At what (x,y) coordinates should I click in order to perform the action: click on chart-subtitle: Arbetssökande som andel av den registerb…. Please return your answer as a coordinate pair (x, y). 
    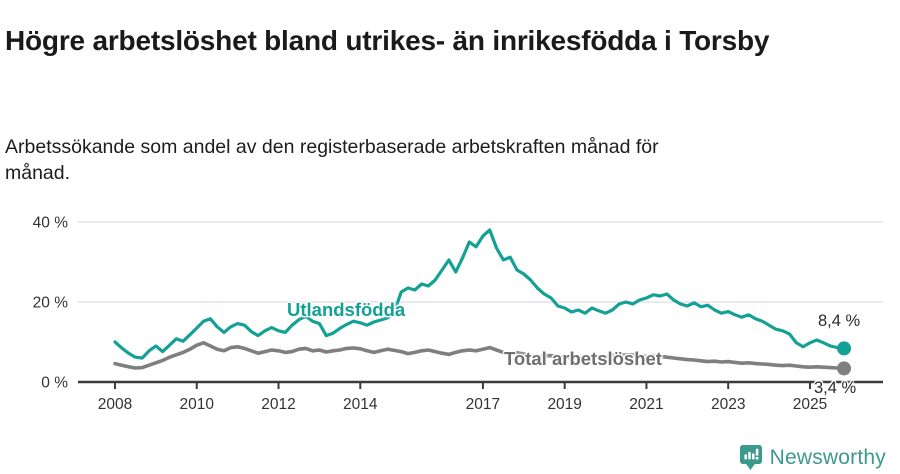
    Looking at the image, I should click on (332, 160).